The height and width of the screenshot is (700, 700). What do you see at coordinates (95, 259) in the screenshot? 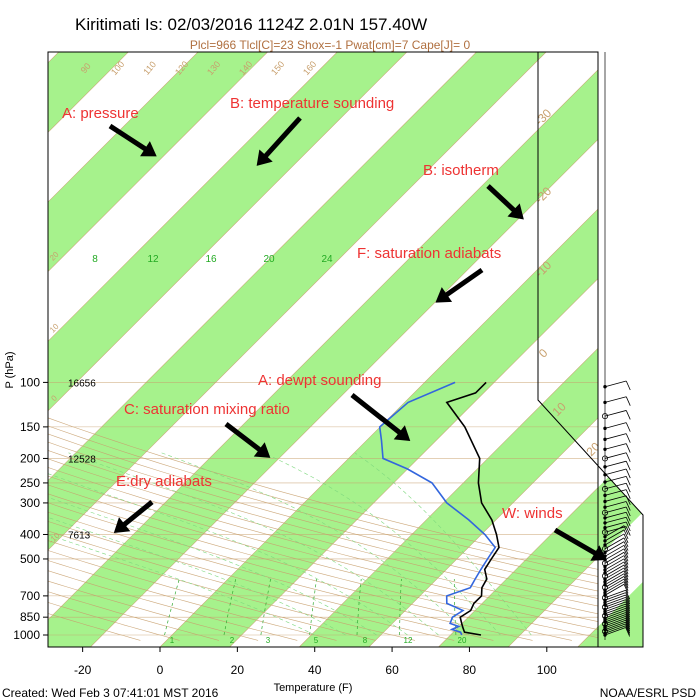
I see `mixing-ratio-label: 8` at bounding box center [95, 259].